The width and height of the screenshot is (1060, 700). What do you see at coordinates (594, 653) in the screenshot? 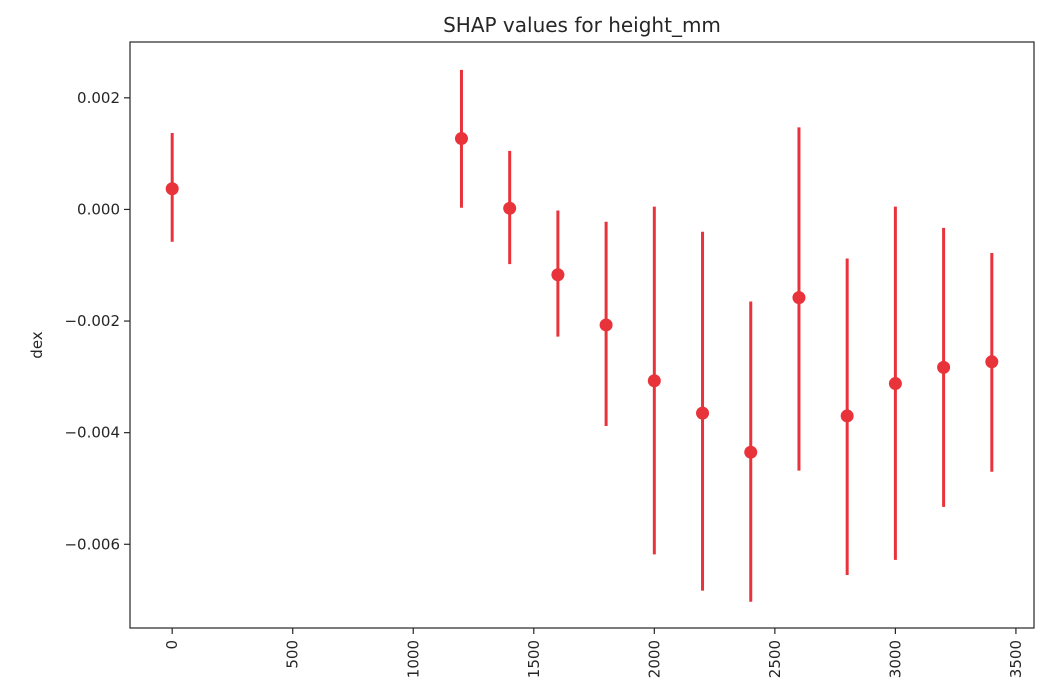
I see `x-axis: 0 500 1000 1500 2000 2500 3000 3500` at bounding box center [594, 653].